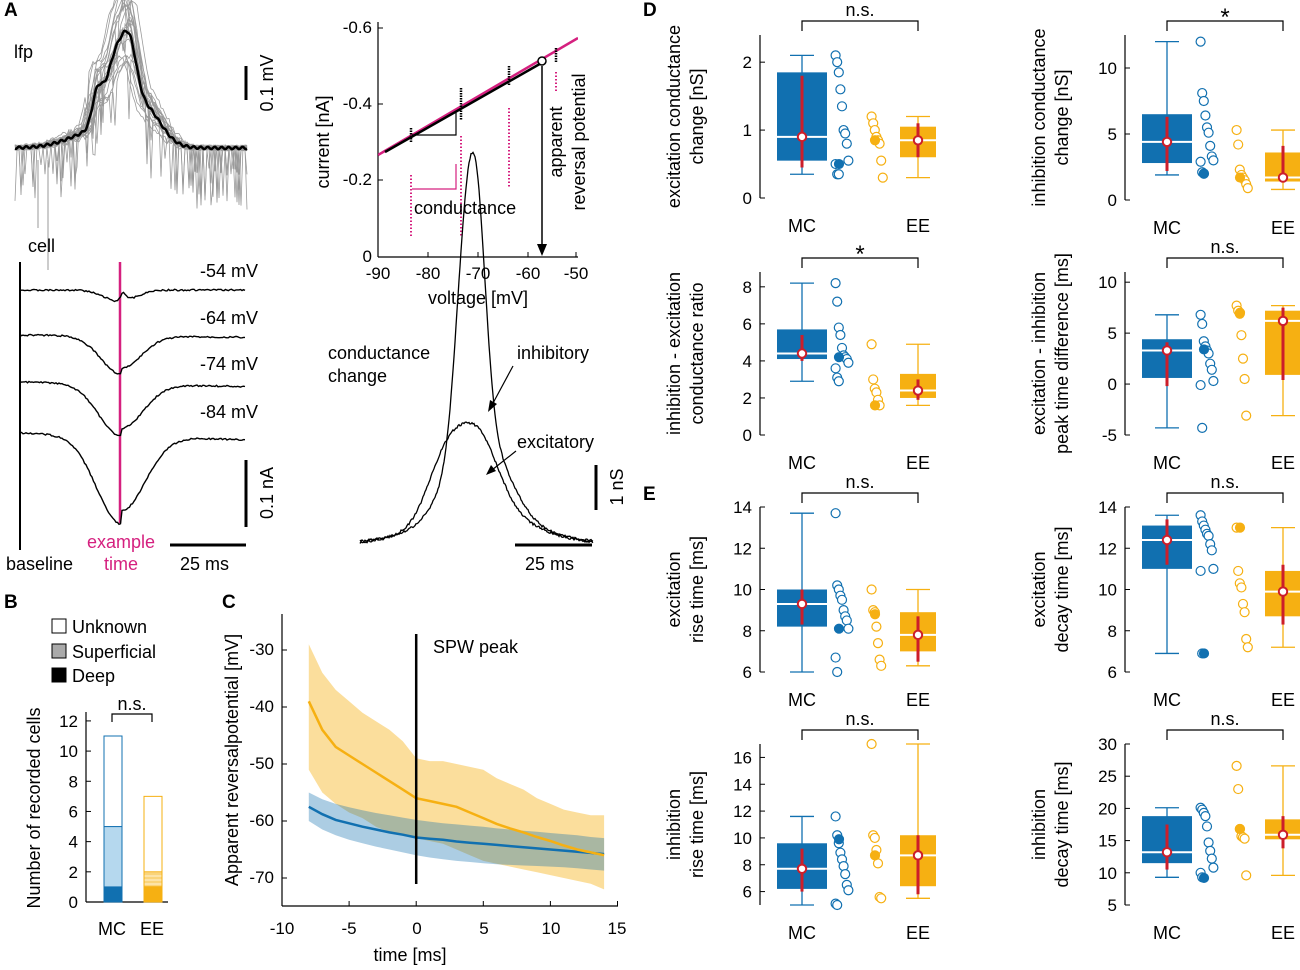 The width and height of the screenshot is (1300, 970). I want to click on iv-ytick: 0, so click(367, 256).